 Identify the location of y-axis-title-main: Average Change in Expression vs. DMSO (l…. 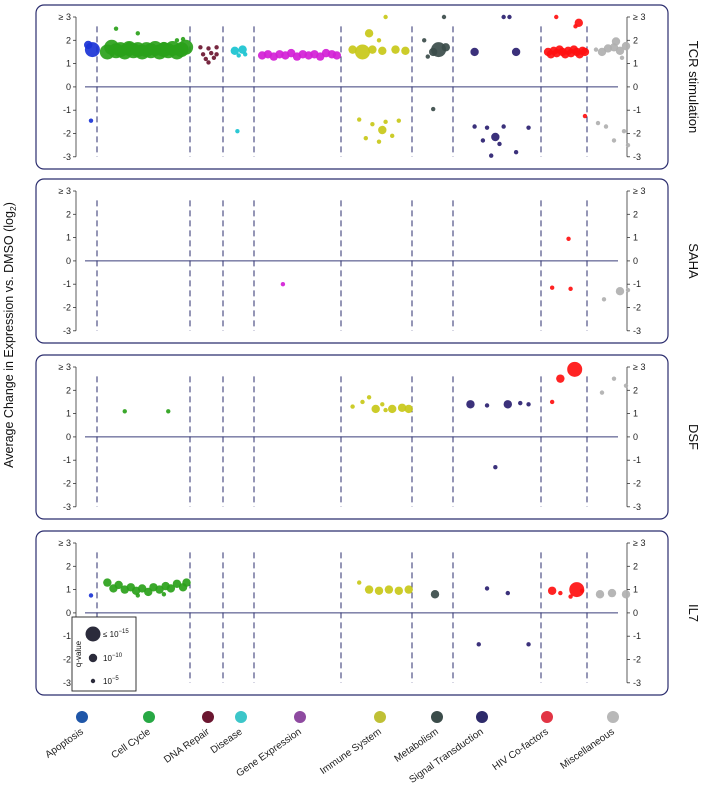
(9, 339).